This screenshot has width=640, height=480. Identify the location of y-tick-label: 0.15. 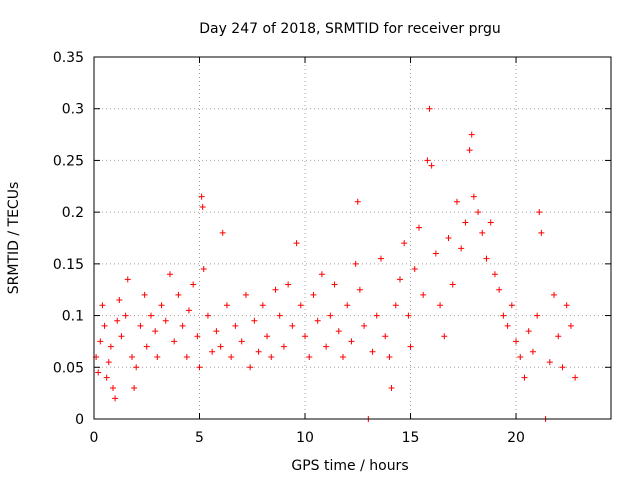
(68, 265).